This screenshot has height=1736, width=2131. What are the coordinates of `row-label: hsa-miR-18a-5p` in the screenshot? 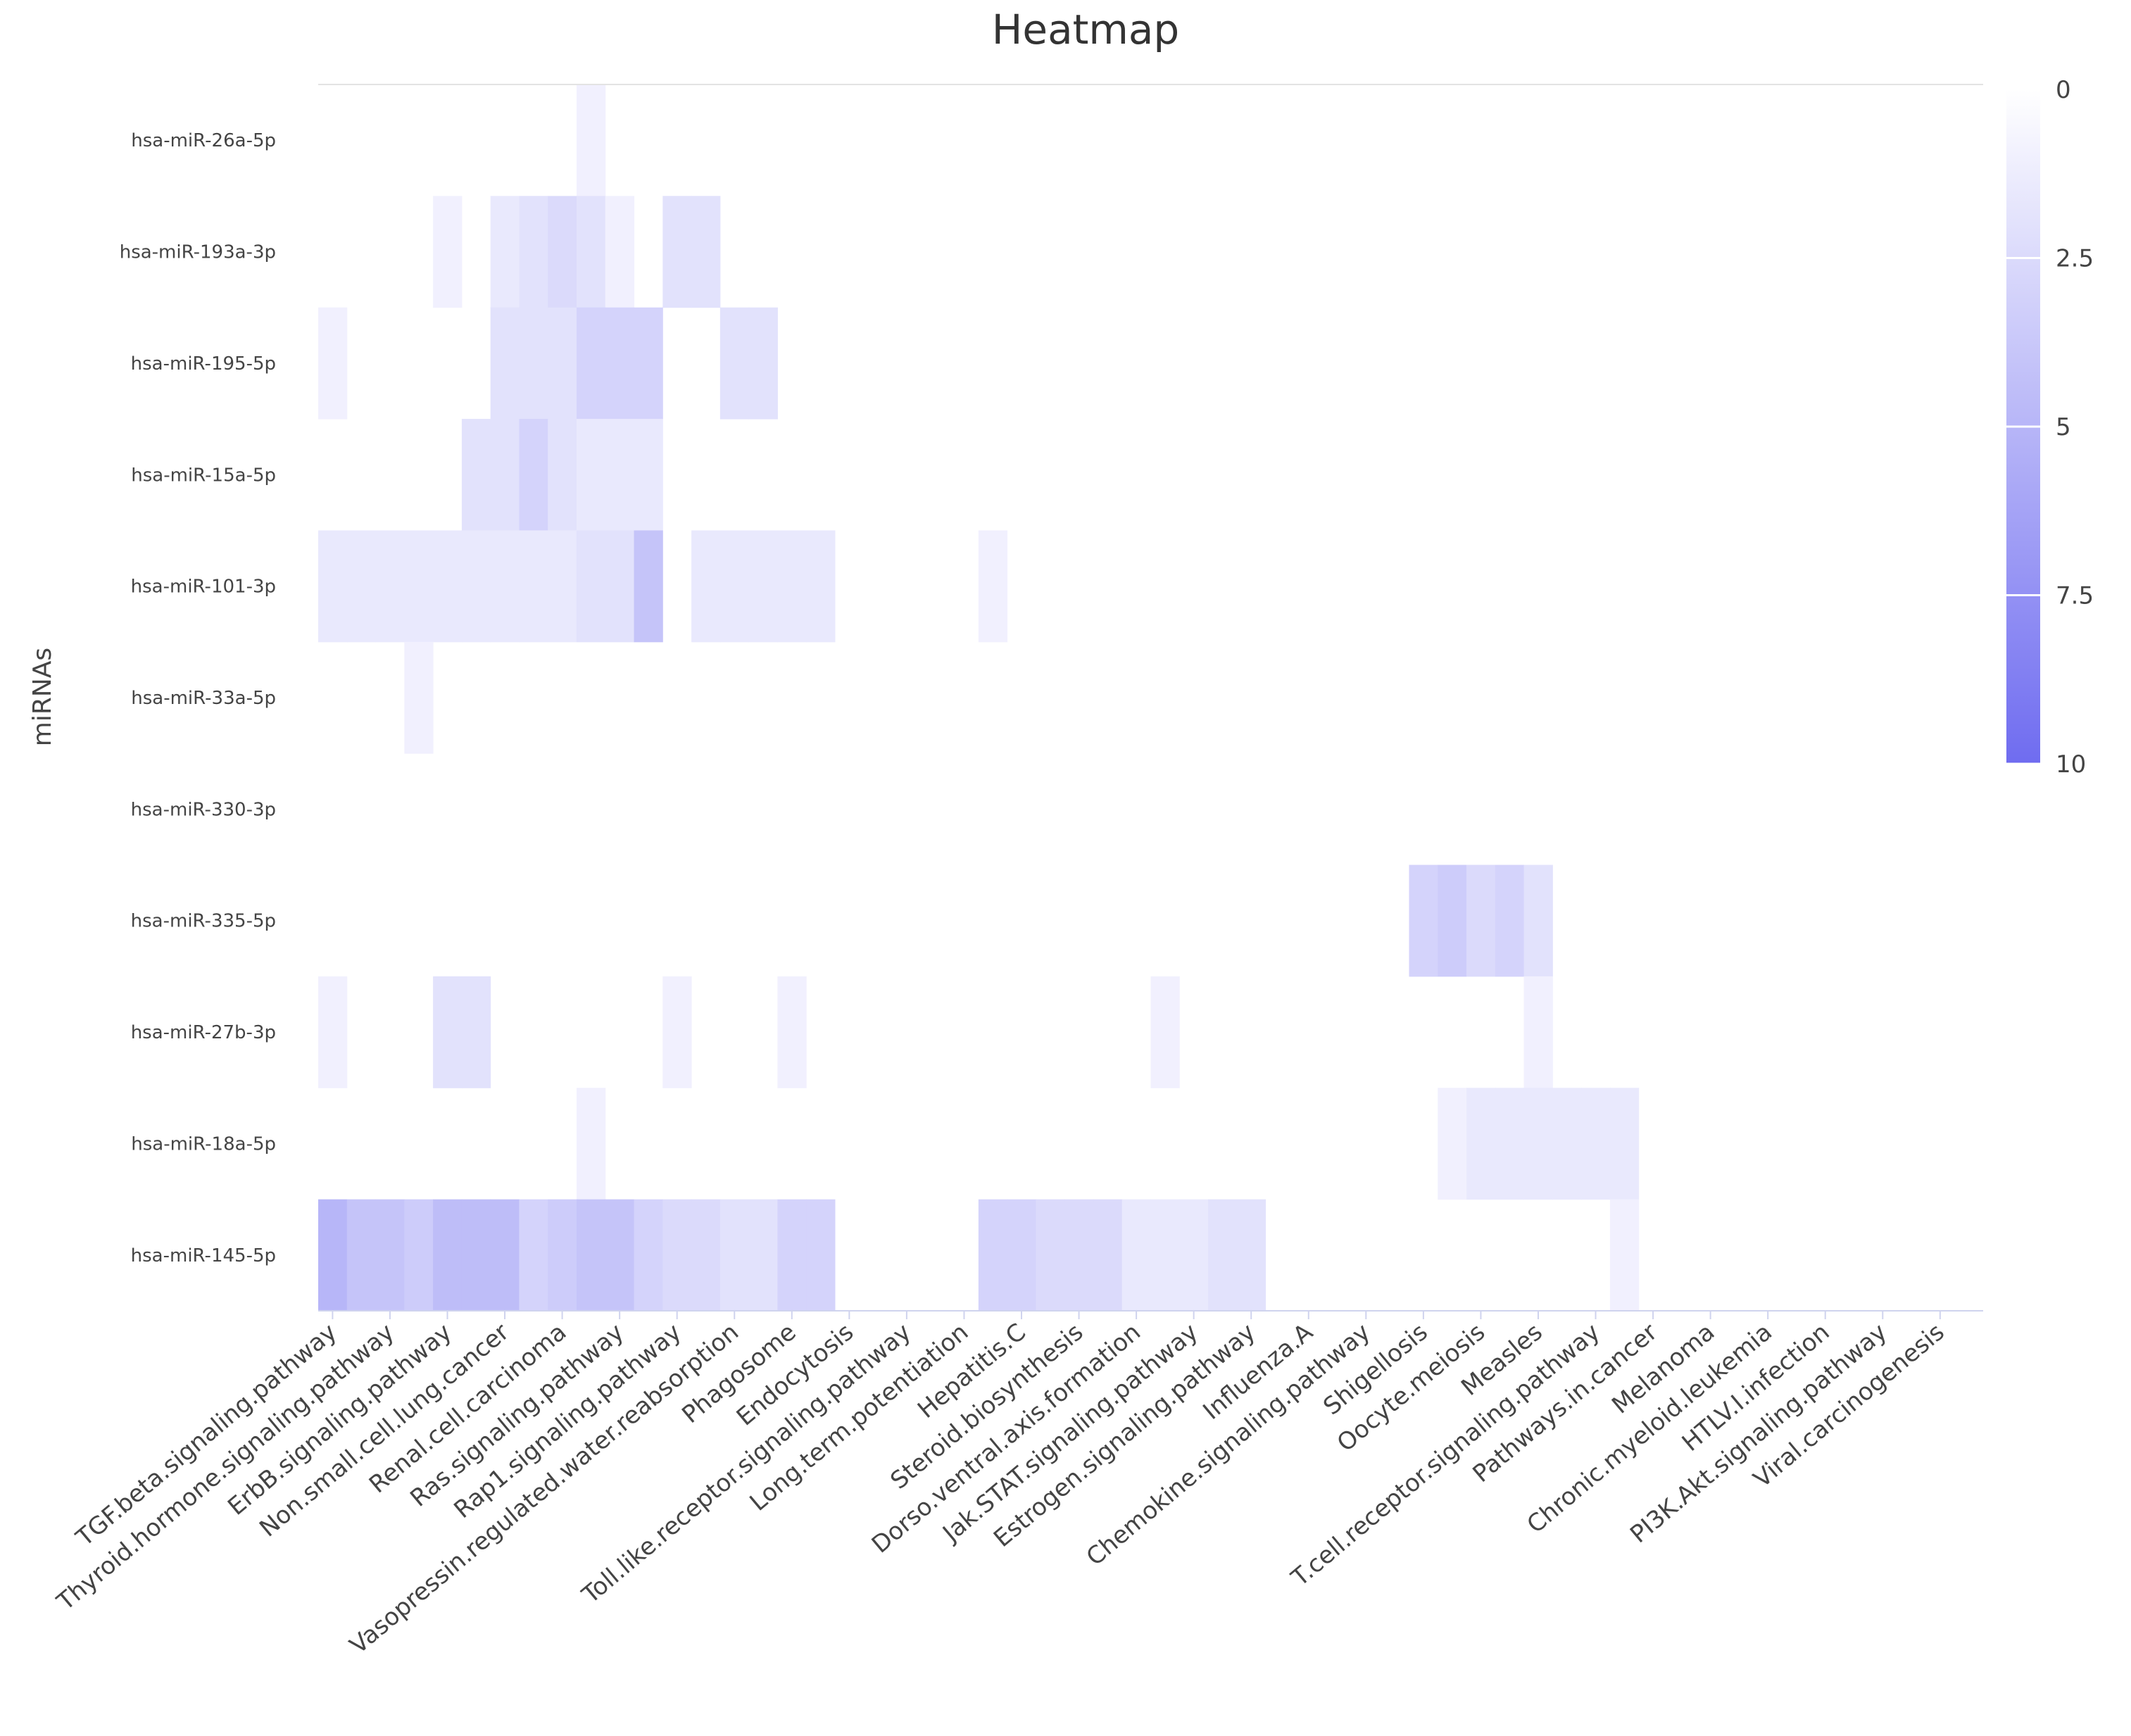 It's located at (203, 1144).